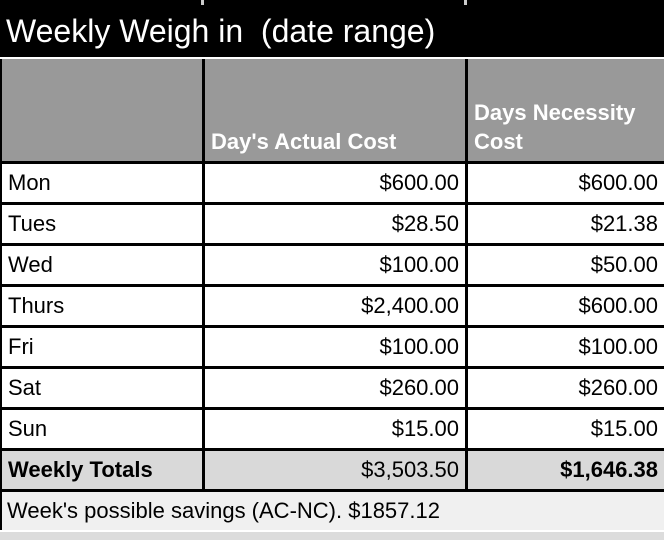 This screenshot has height=542, width=664. What do you see at coordinates (332, 304) in the screenshot?
I see `table-row-thurs: Thurs $2,400.00 $600.00` at bounding box center [332, 304].